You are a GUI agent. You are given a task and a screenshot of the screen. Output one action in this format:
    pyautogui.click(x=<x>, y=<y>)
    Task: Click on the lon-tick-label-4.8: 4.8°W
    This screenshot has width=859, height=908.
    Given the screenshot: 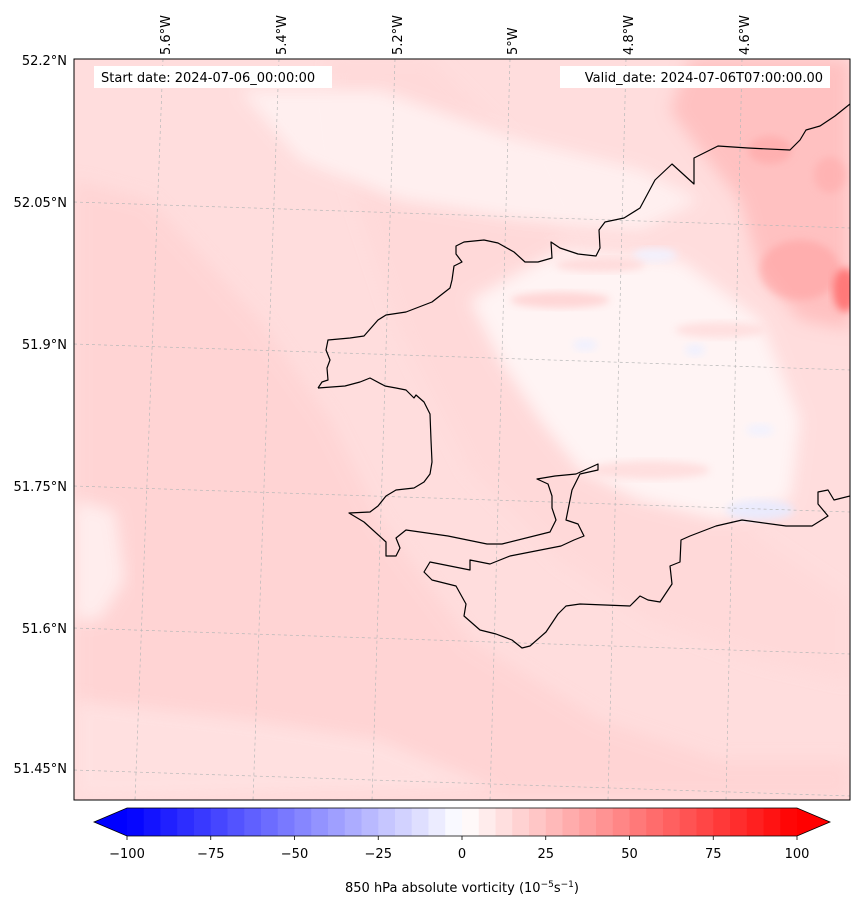 What is the action you would take?
    pyautogui.click(x=629, y=35)
    